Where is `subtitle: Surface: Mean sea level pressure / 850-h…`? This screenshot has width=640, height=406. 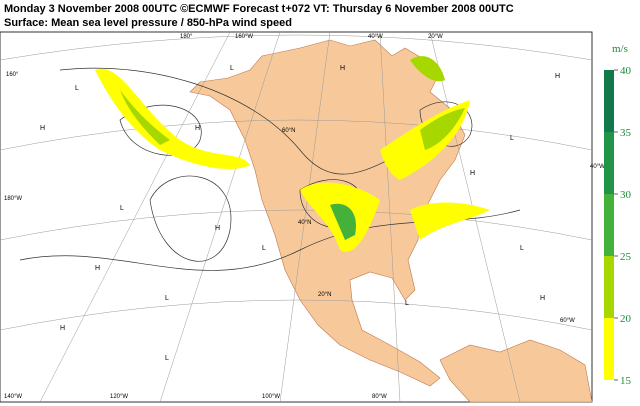
subtitle: Surface: Mean sea level pressure / 850-h… is located at coordinates (148, 23).